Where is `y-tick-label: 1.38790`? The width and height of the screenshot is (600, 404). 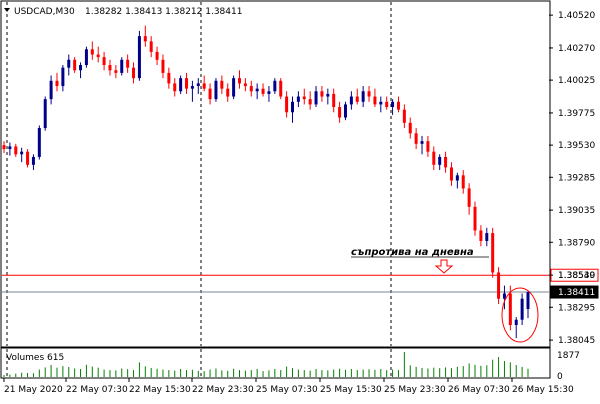
y-tick-label: 1.38790 is located at coordinates (576, 243).